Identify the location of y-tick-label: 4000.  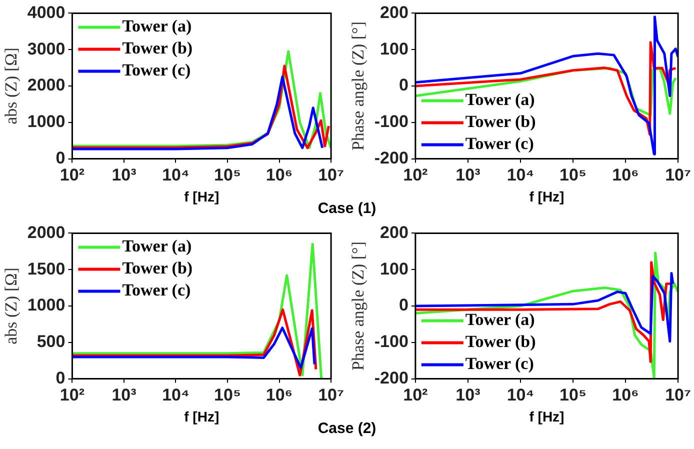
(46, 12).